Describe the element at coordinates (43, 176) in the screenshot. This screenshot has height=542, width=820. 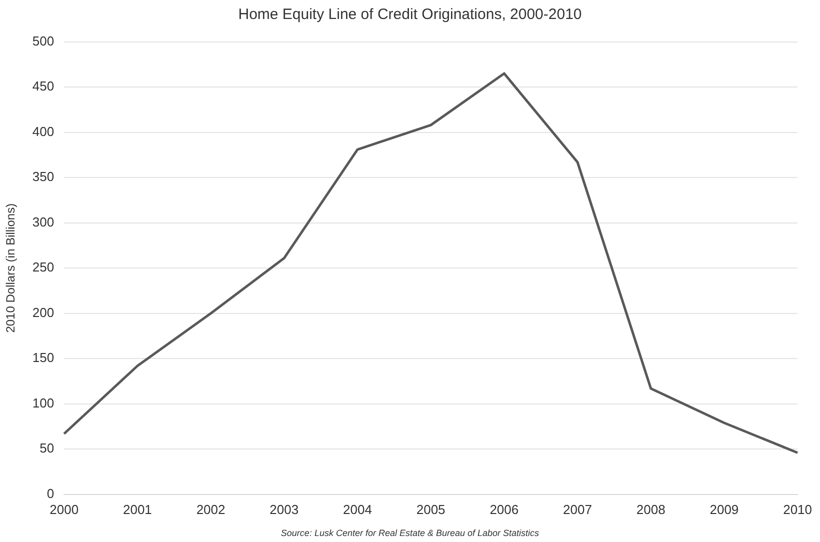
I see `y-tick-label: 350` at that location.